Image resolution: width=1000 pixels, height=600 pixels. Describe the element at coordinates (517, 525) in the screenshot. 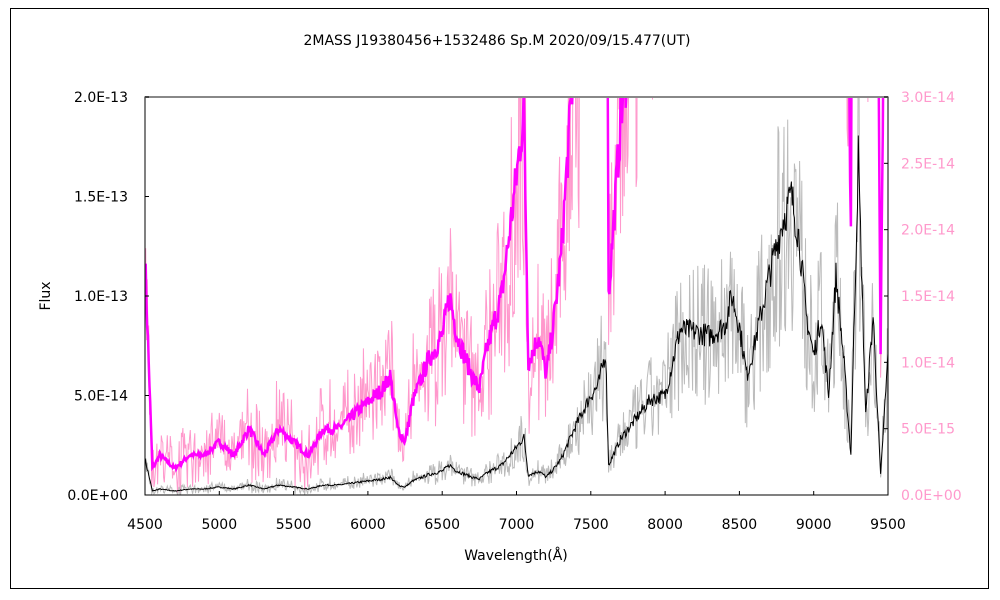

I see `x-tick-label: 7000` at that location.